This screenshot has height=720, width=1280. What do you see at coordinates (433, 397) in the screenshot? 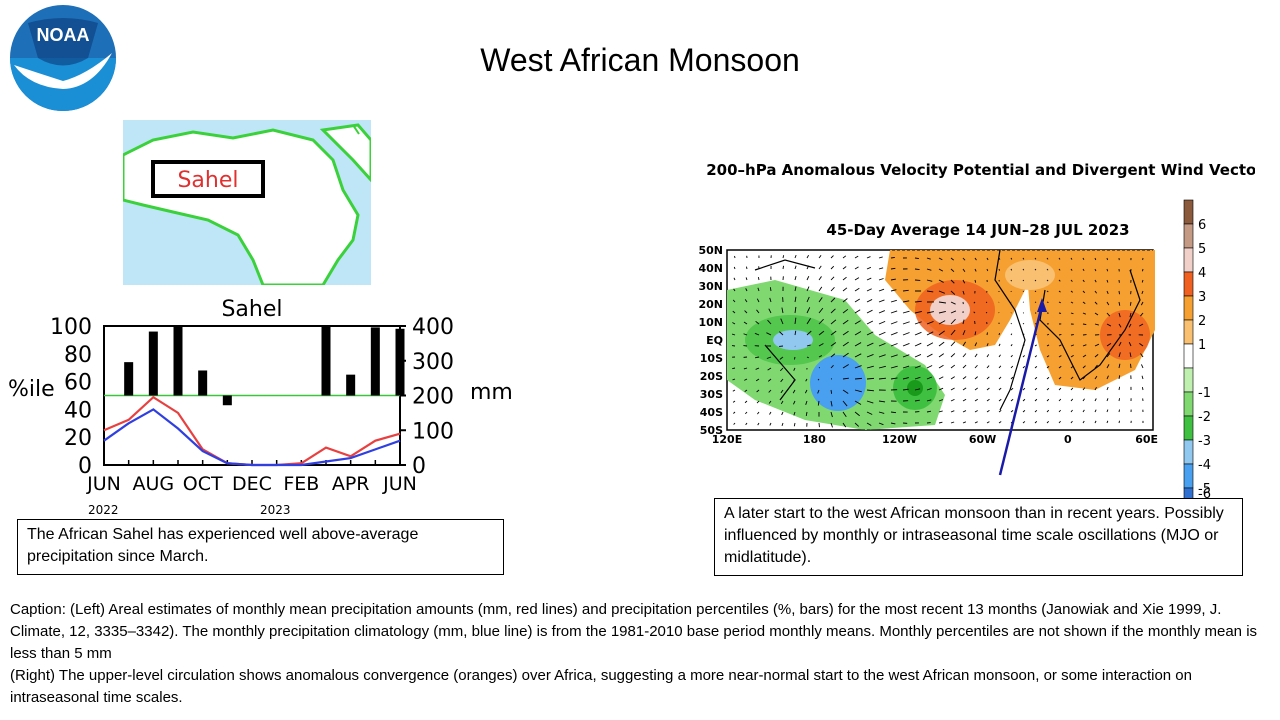
I see `y-right-tick-label: 200` at bounding box center [433, 397].